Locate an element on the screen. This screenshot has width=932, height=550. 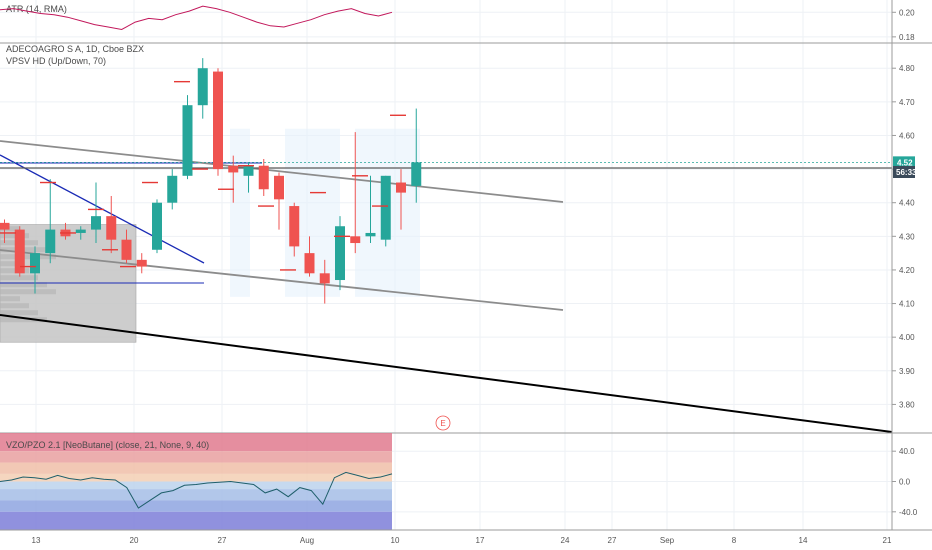
gray-channel-top is located at coordinates (282, 171).